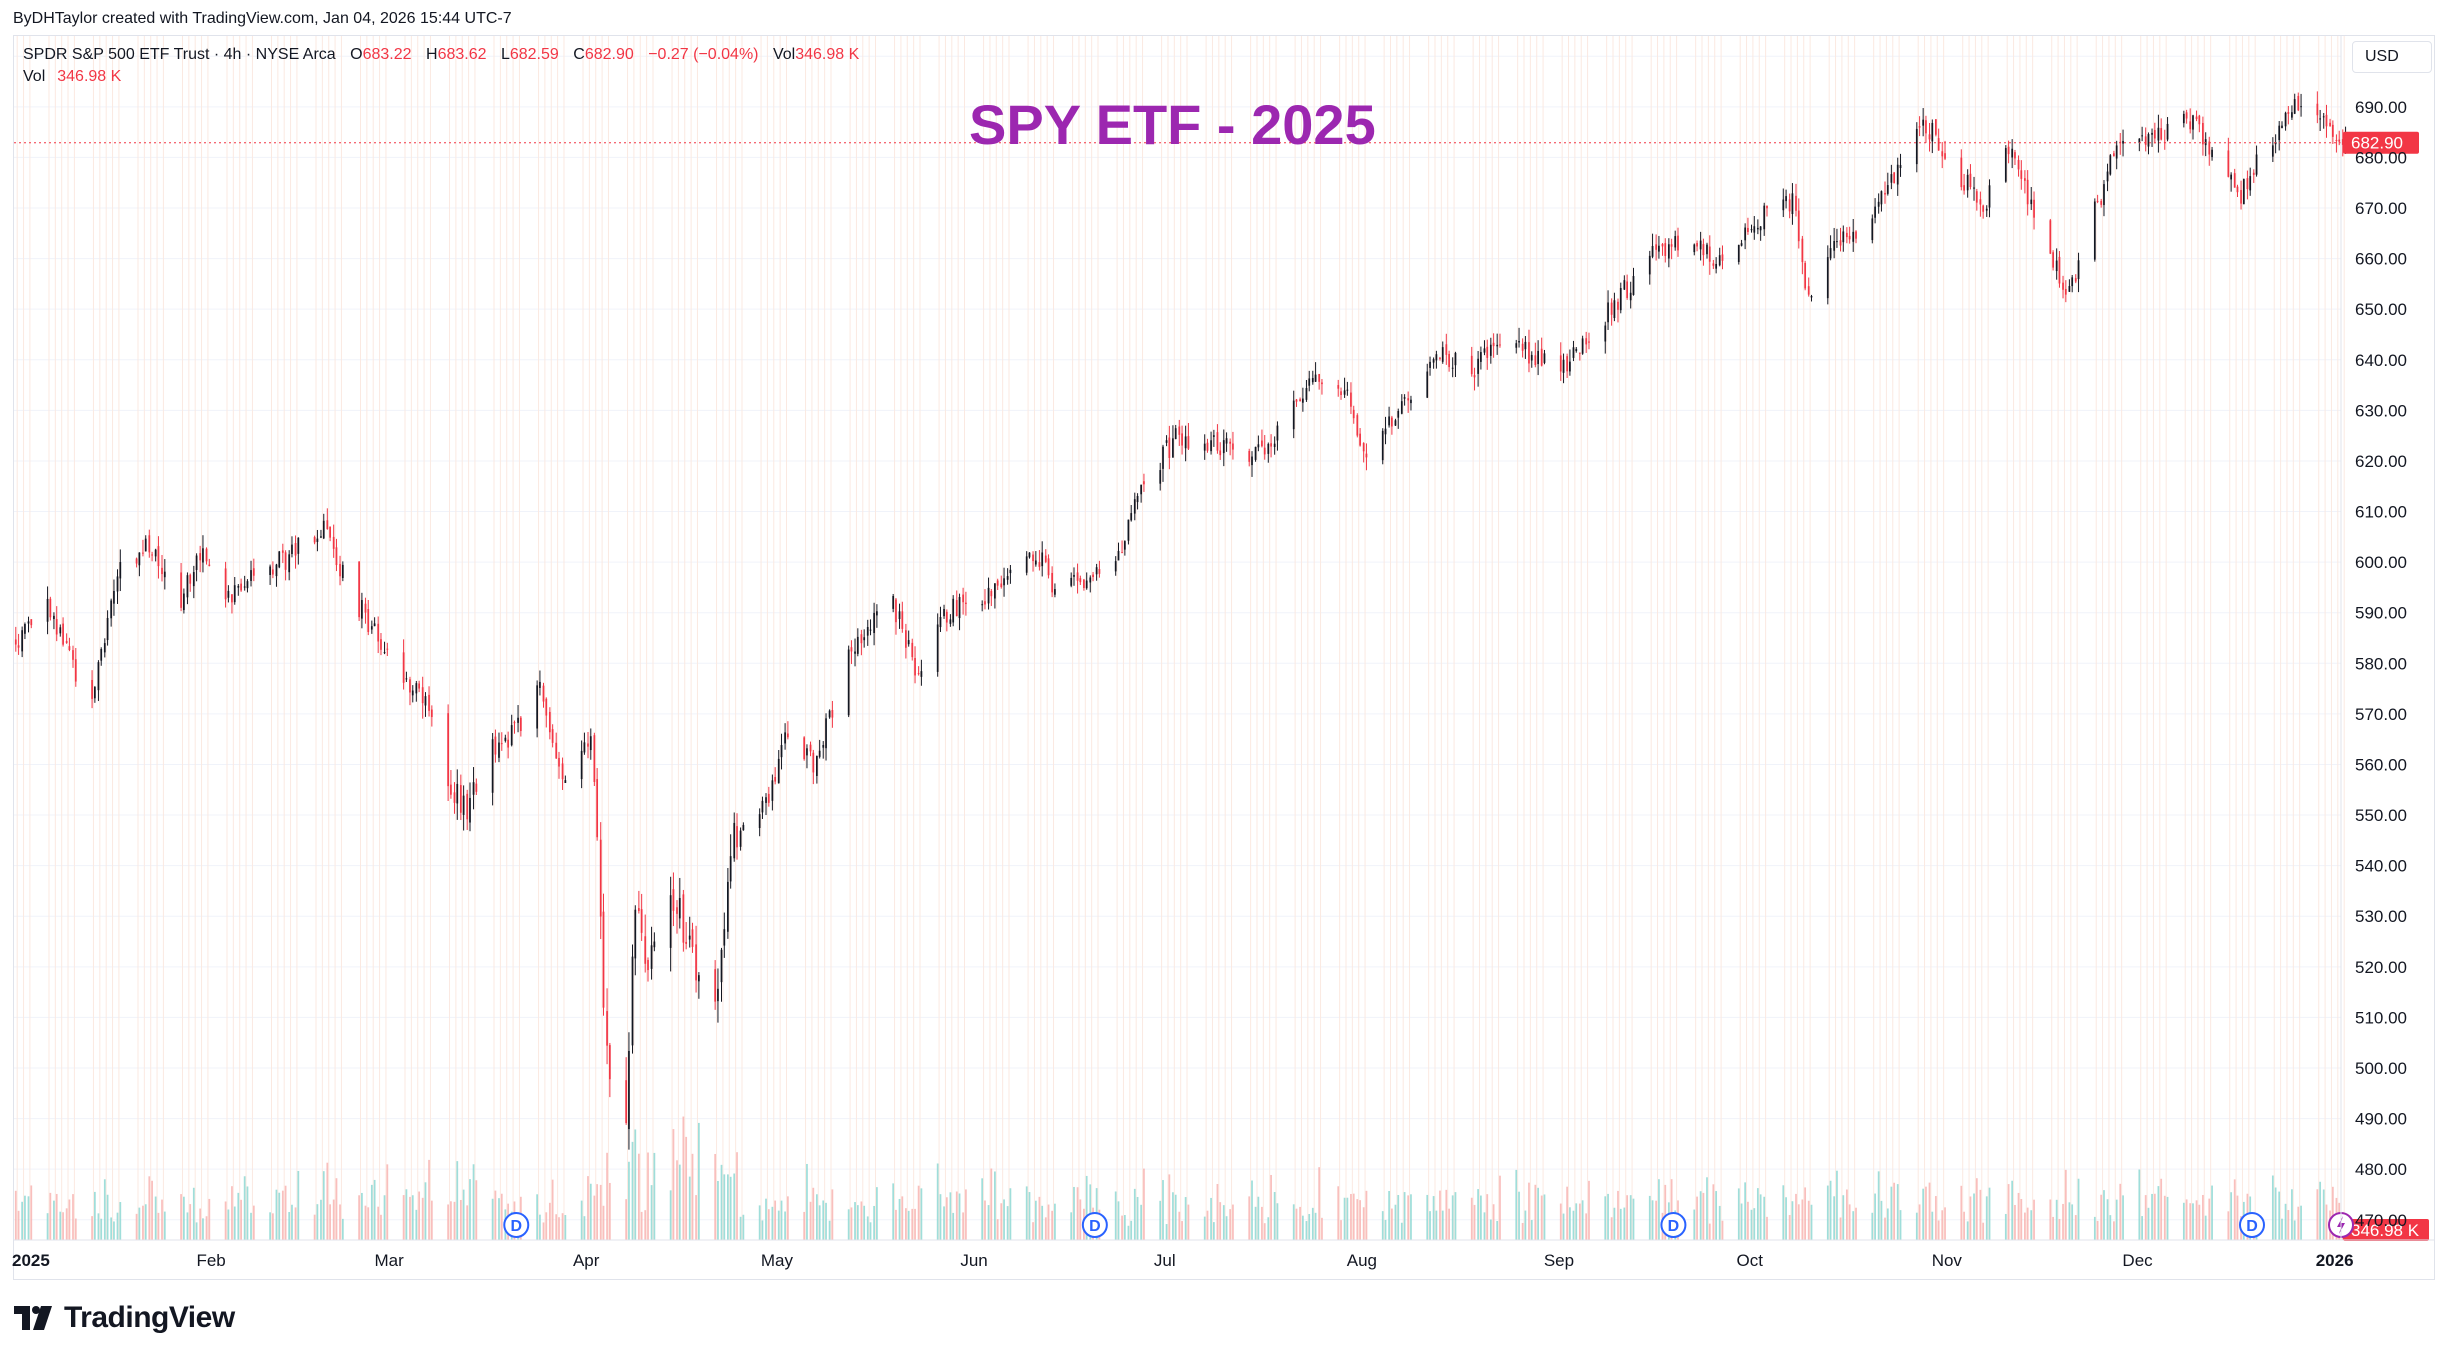  What do you see at coordinates (1559, 1260) in the screenshot?
I see `time-tick-label: Sep` at bounding box center [1559, 1260].